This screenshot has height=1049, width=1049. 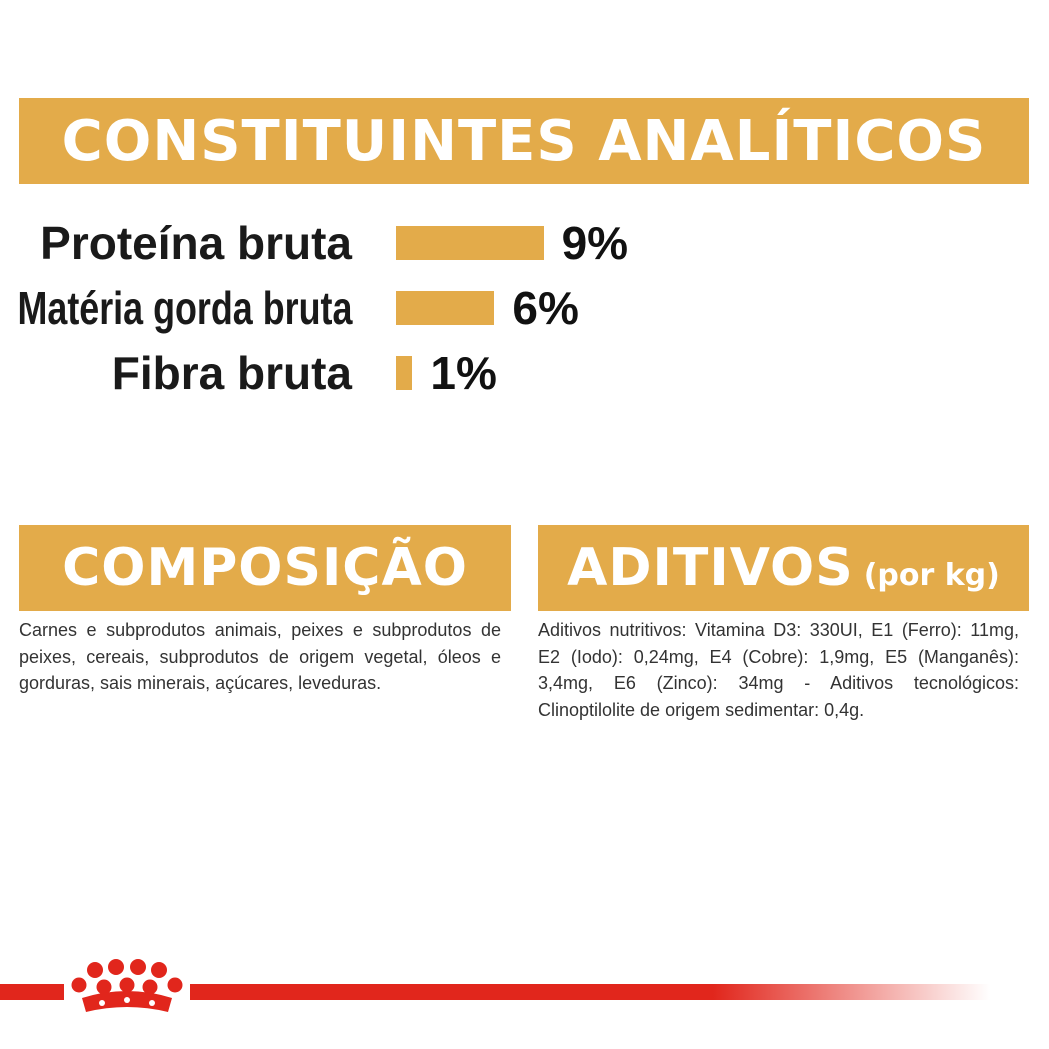 What do you see at coordinates (524, 373) in the screenshot?
I see `analytic-row-fiber: Fibra bruta 1%` at bounding box center [524, 373].